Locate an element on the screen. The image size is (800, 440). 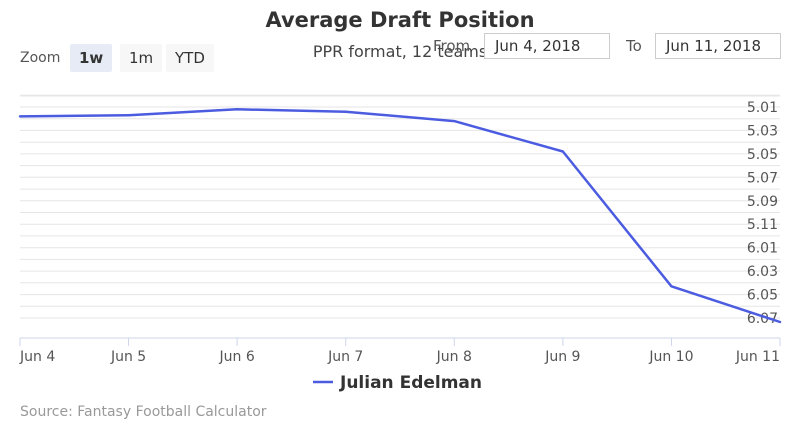
x-tick-label: Jun 7 is located at coordinates (345, 357).